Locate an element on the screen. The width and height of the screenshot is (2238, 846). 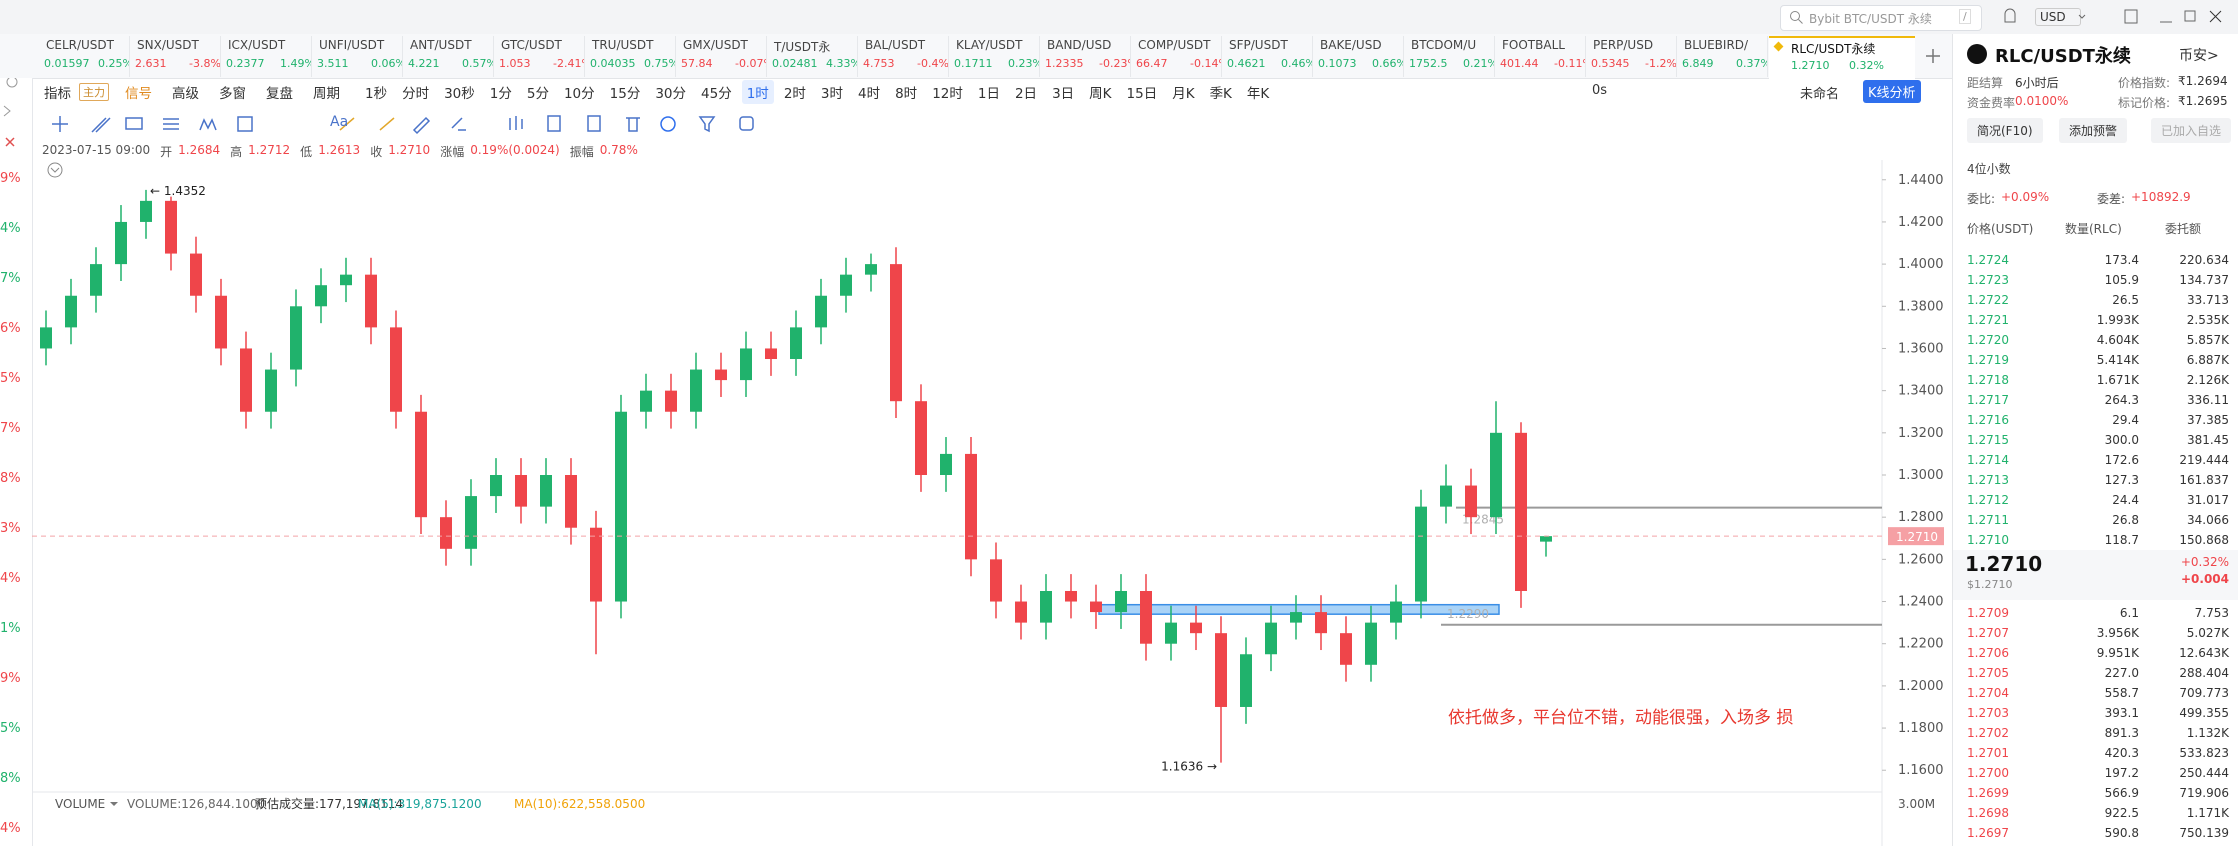
book-price: 1.2706 is located at coordinates (1988, 653).